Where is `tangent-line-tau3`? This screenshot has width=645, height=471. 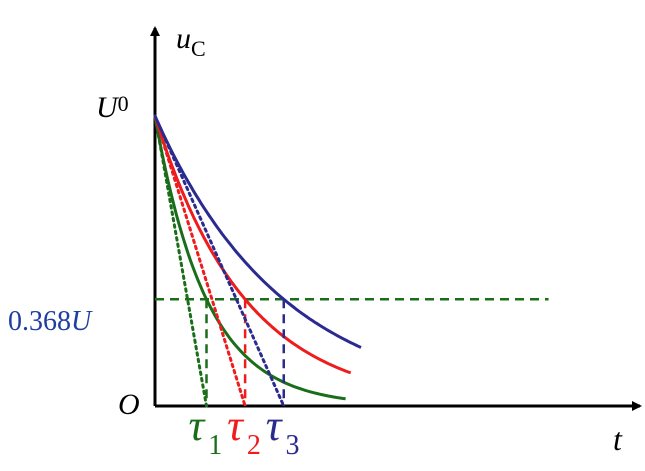
tangent-line-tau3 is located at coordinates (219, 261).